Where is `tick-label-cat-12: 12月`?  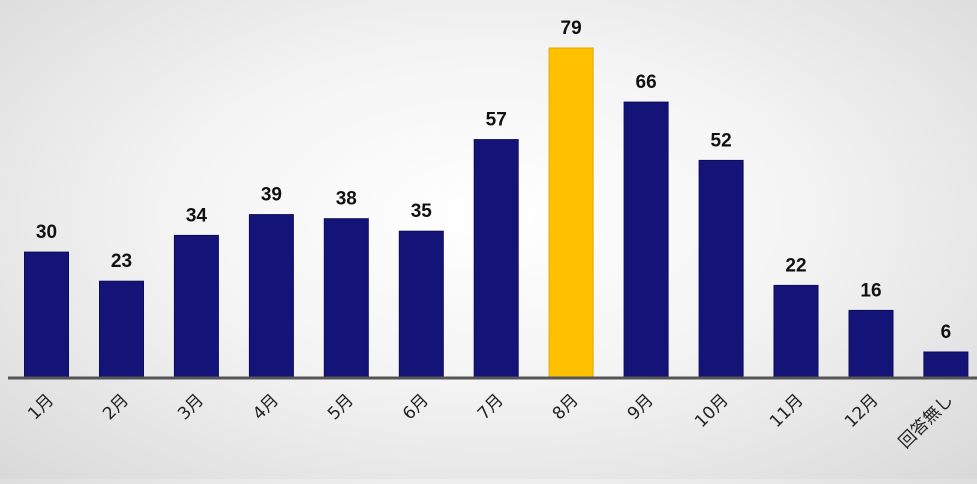
tick-label-cat-12: 12月 is located at coordinates (861, 410).